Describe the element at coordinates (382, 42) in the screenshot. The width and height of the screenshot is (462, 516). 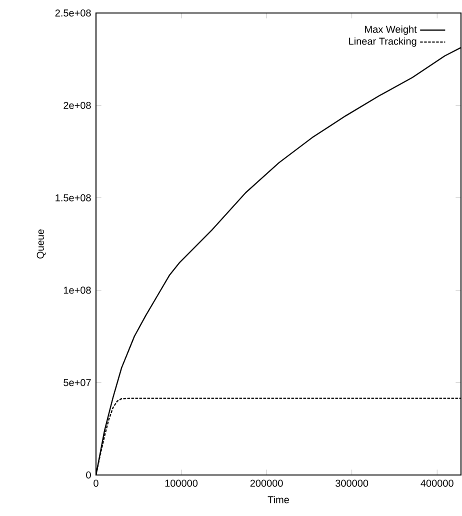
I see `legend-label: Linear Tracking` at that location.